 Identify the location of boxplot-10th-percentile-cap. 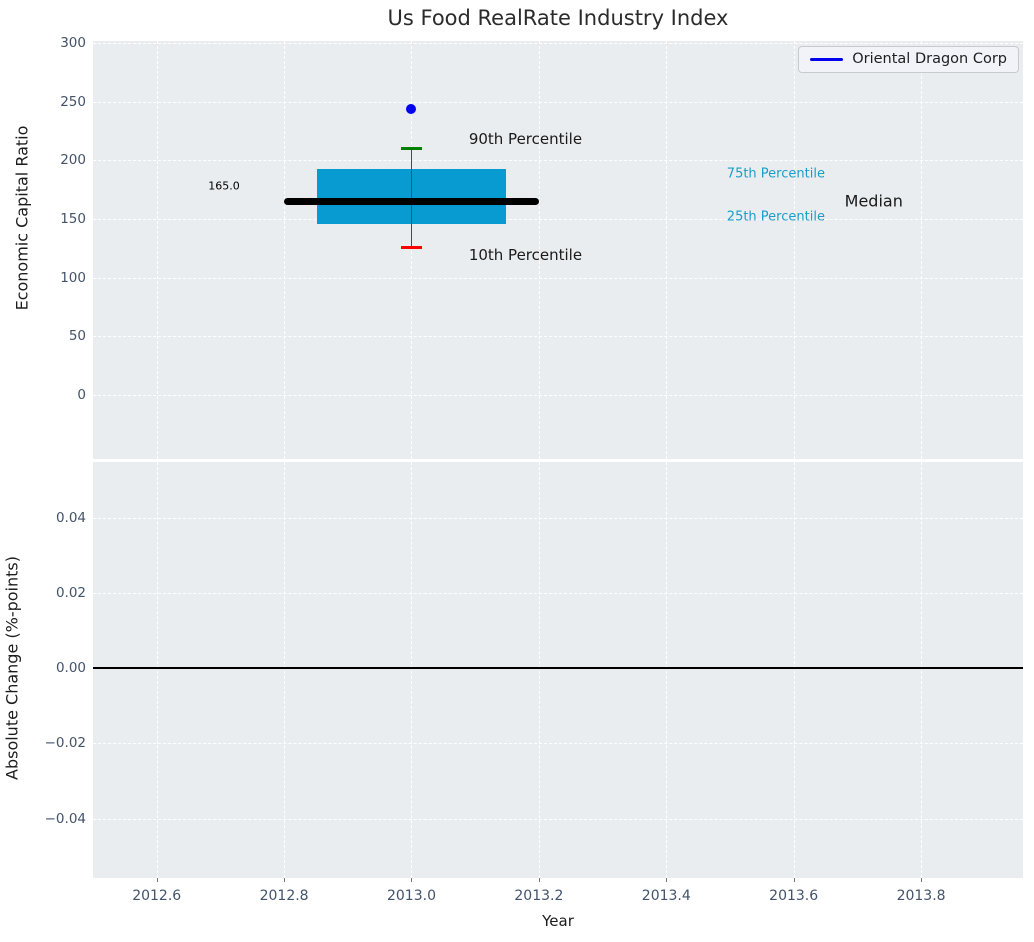
(411, 247).